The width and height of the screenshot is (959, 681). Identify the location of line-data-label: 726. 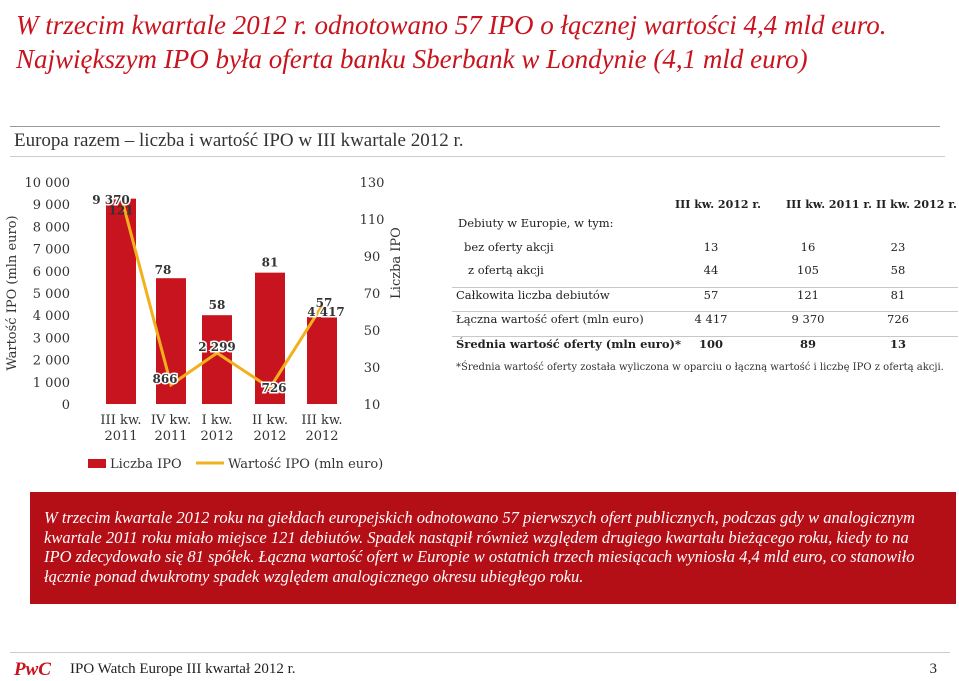
(273, 388).